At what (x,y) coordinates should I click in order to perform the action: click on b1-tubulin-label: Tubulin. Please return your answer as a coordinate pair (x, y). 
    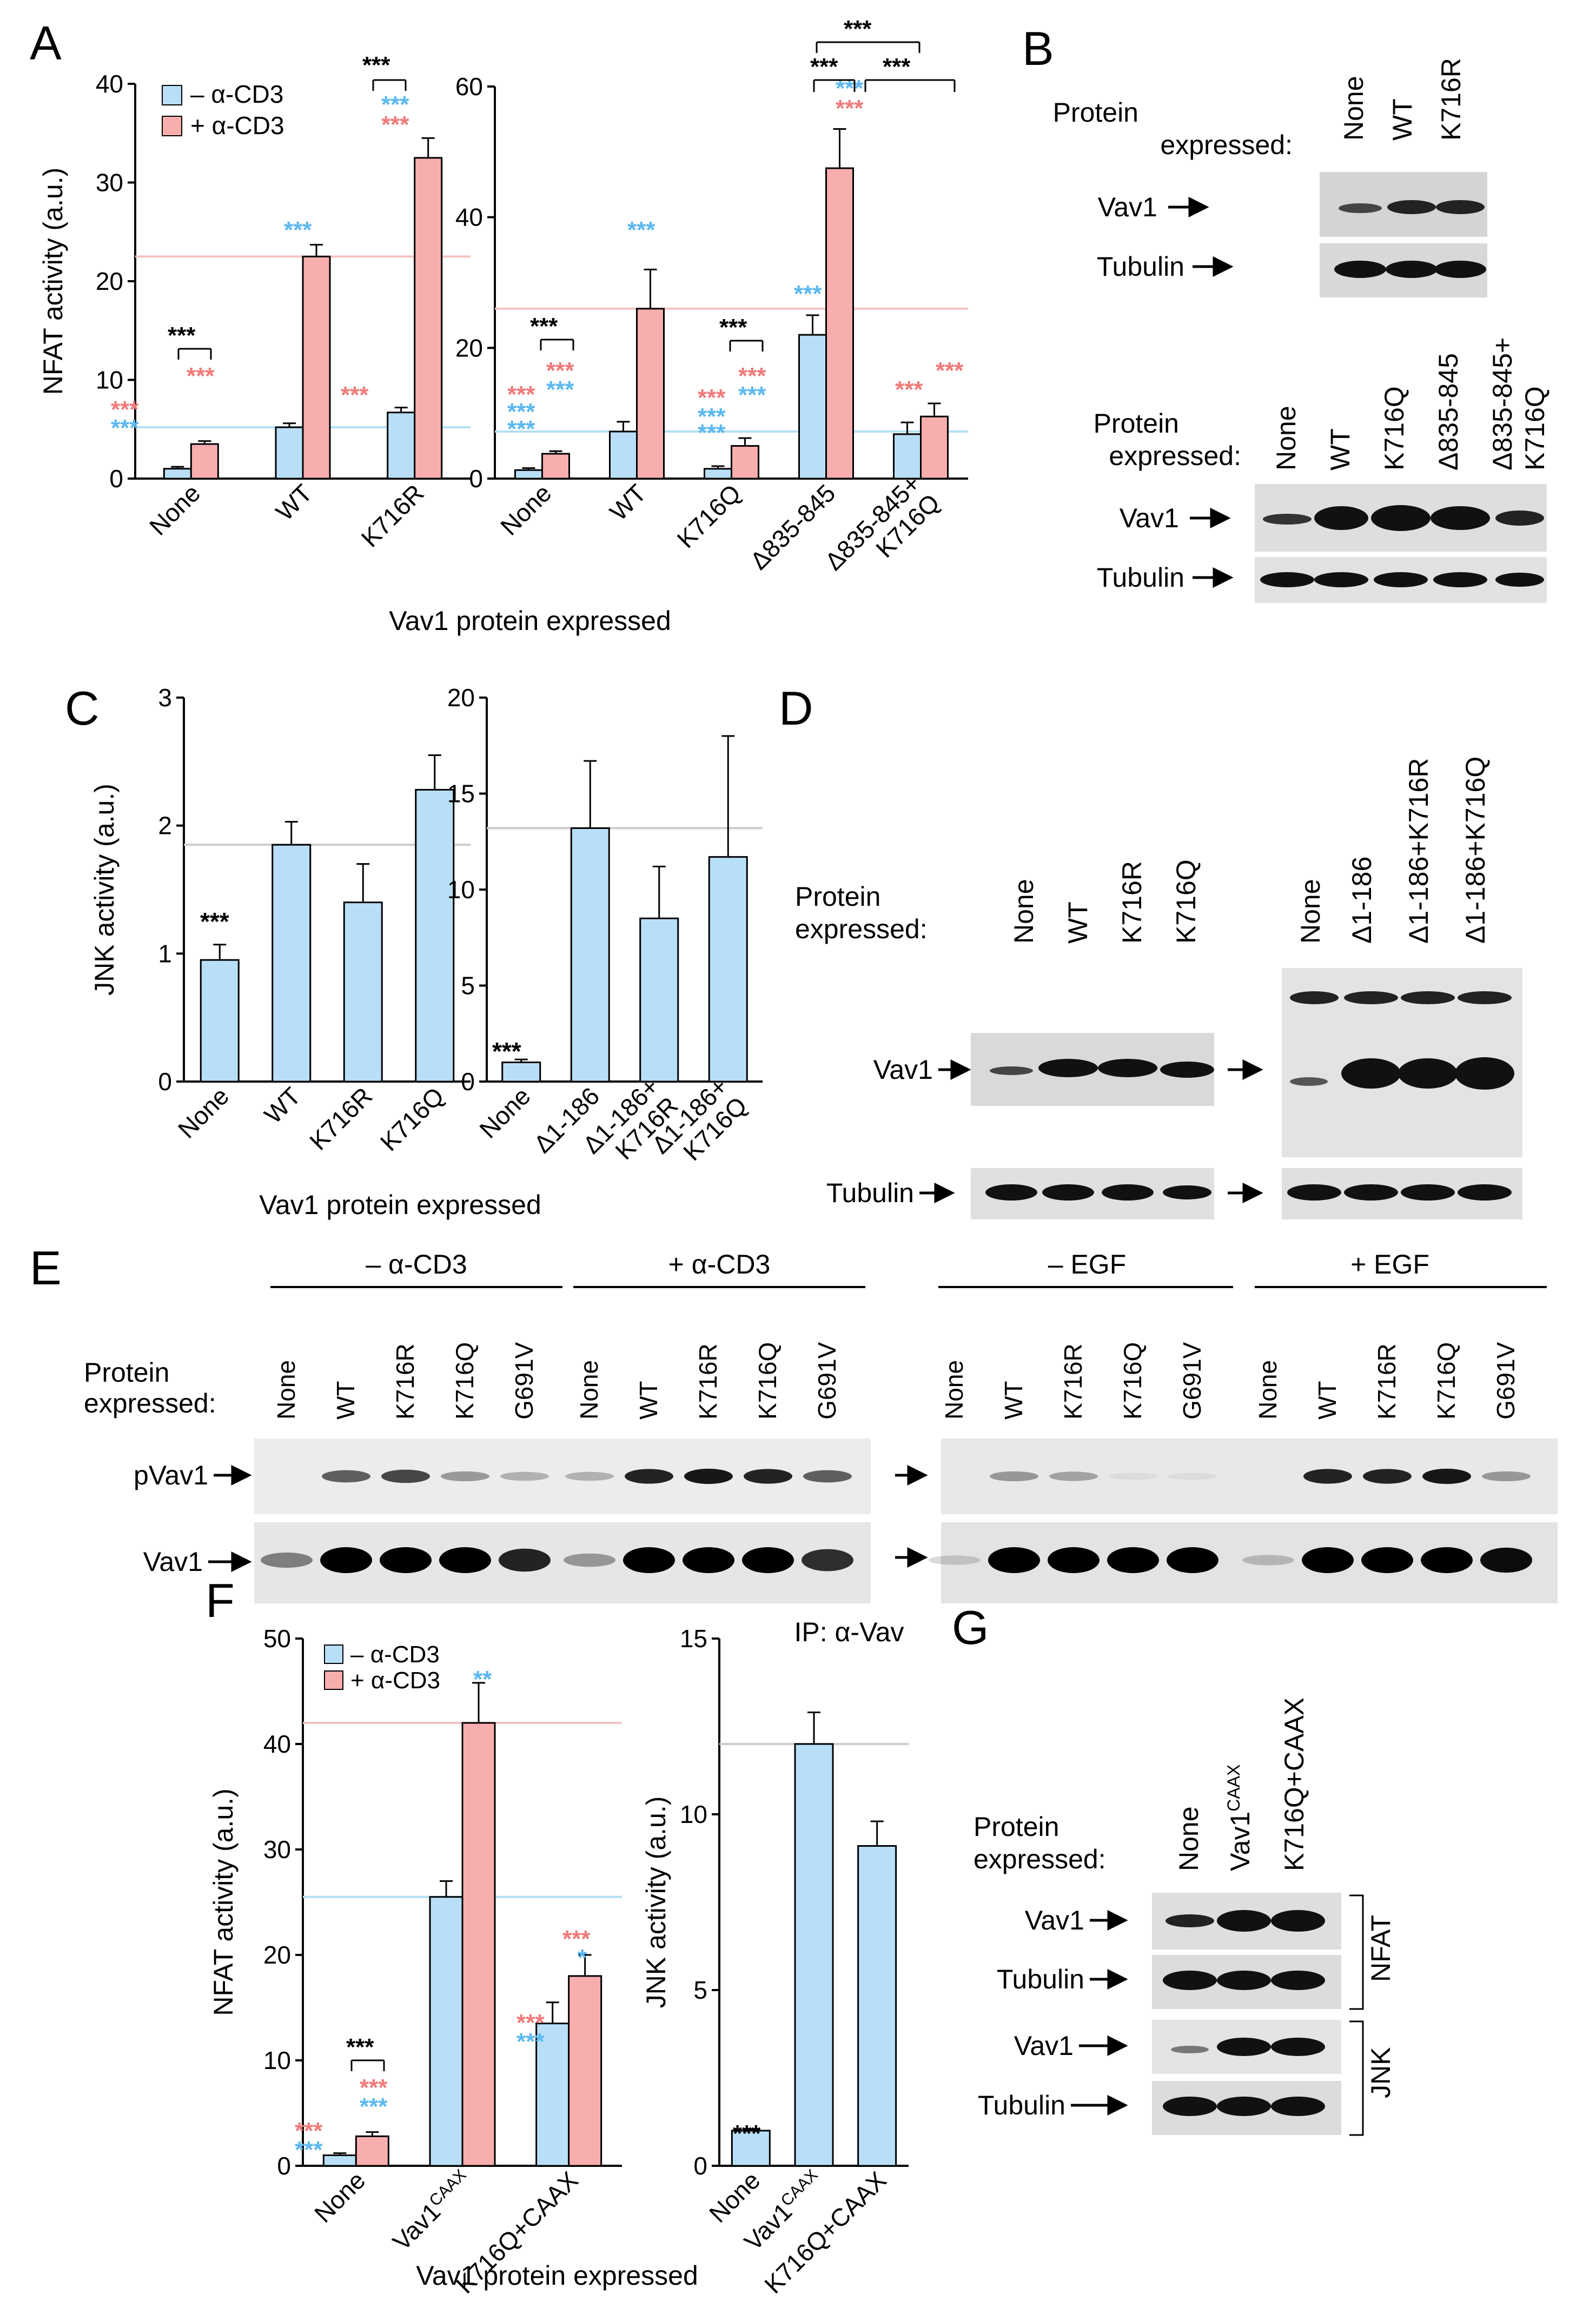
    Looking at the image, I should click on (1140, 266).